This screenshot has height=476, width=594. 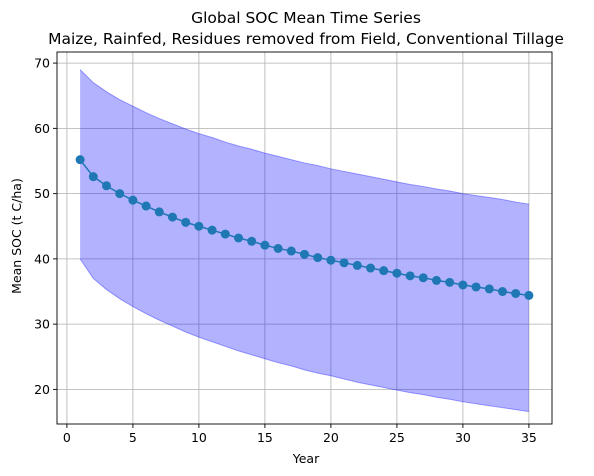 I want to click on y-tick-label: 50, so click(x=42, y=193).